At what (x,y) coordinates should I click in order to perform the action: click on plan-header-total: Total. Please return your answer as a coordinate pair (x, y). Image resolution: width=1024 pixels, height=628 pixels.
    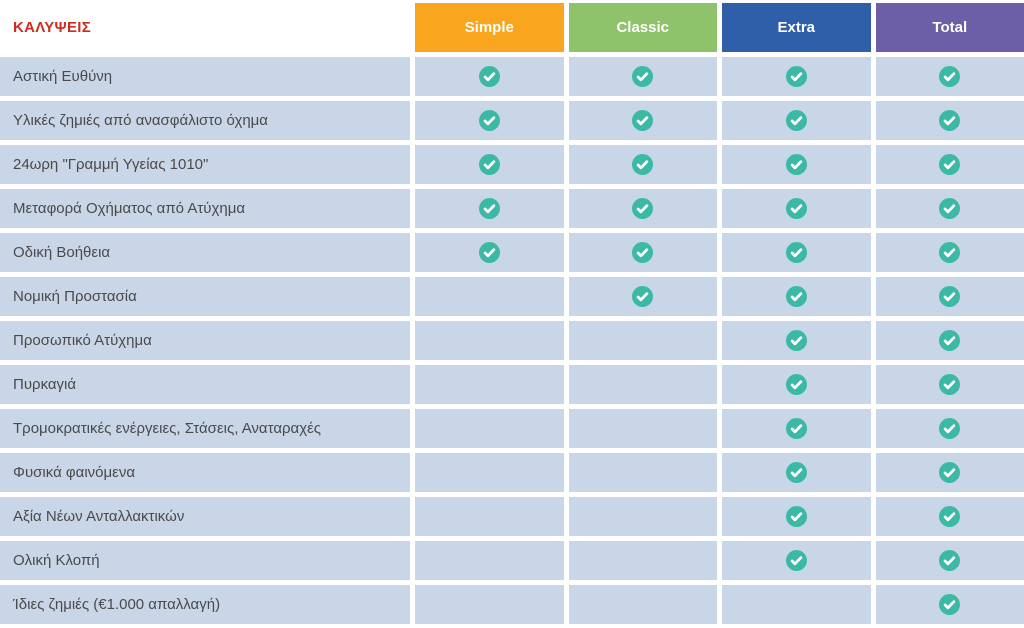
    Looking at the image, I should click on (949, 27).